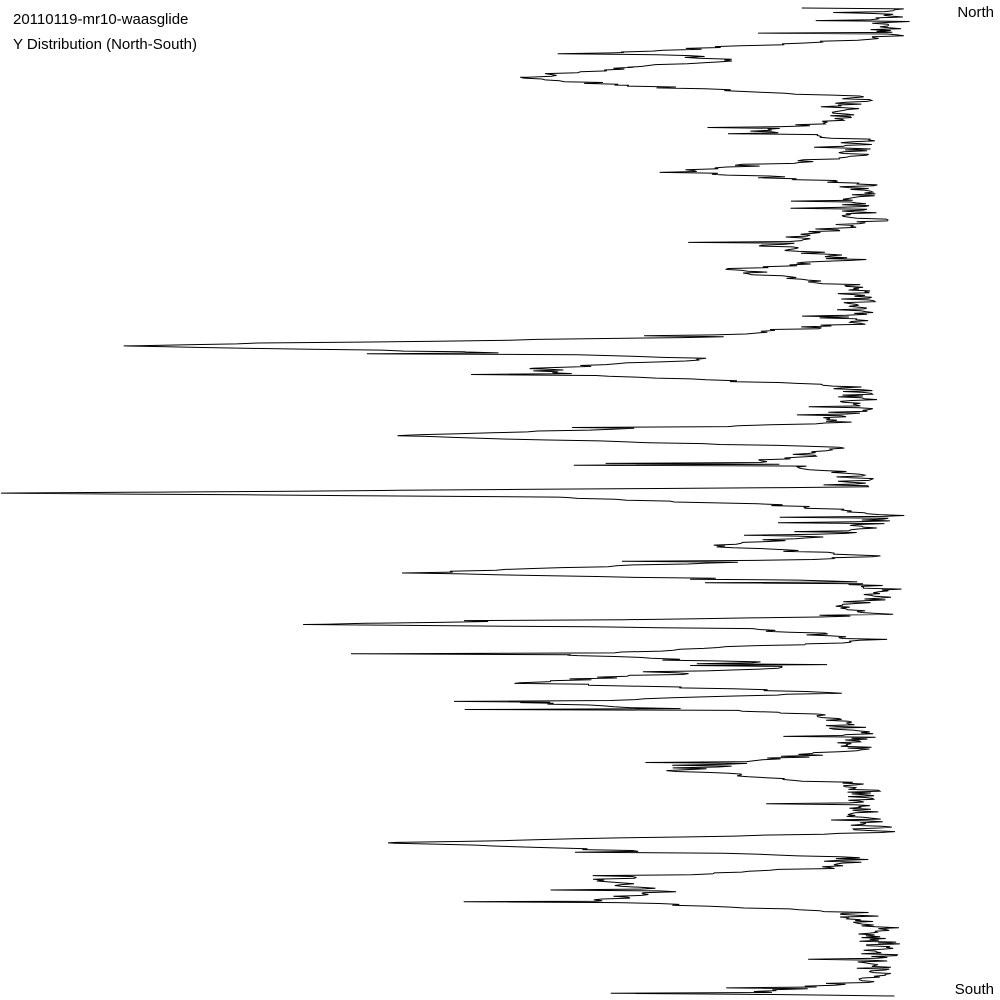 This screenshot has width=1000, height=1000. What do you see at coordinates (105, 44) in the screenshot?
I see `chart-subtitle: Y Distribution (North-South)` at bounding box center [105, 44].